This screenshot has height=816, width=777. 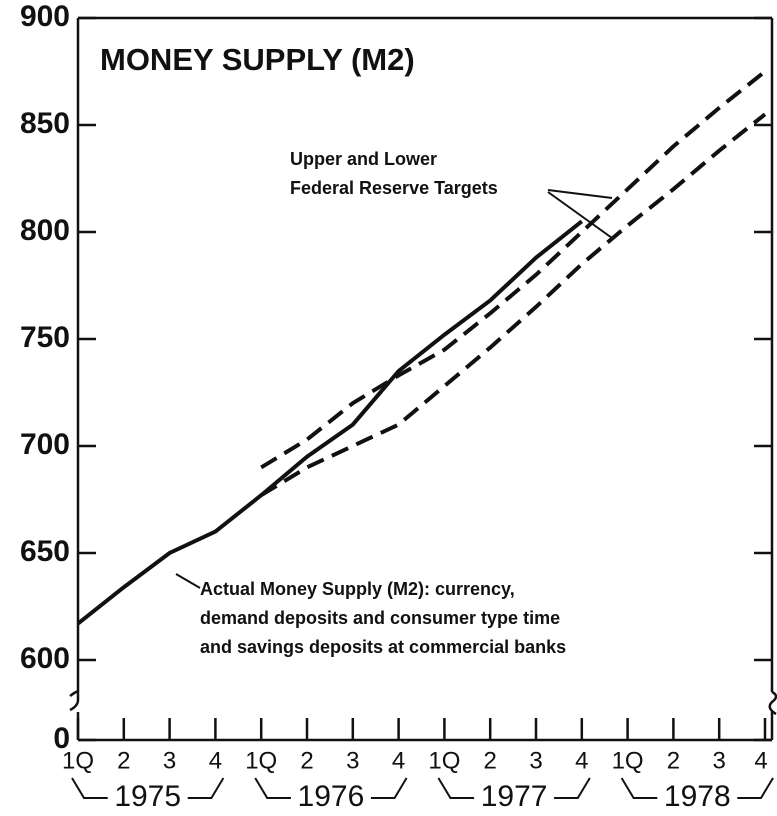 What do you see at coordinates (147, 796) in the screenshot?
I see `year-label: 1975` at bounding box center [147, 796].